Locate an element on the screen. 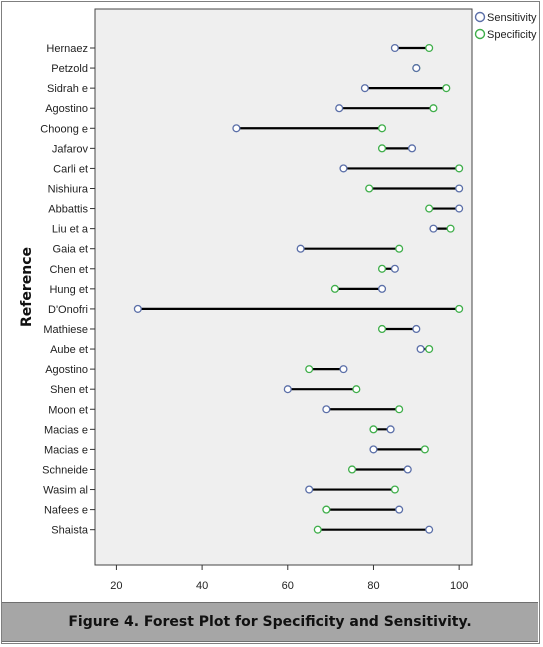  legend-item: Sensitivity is located at coordinates (505, 17).